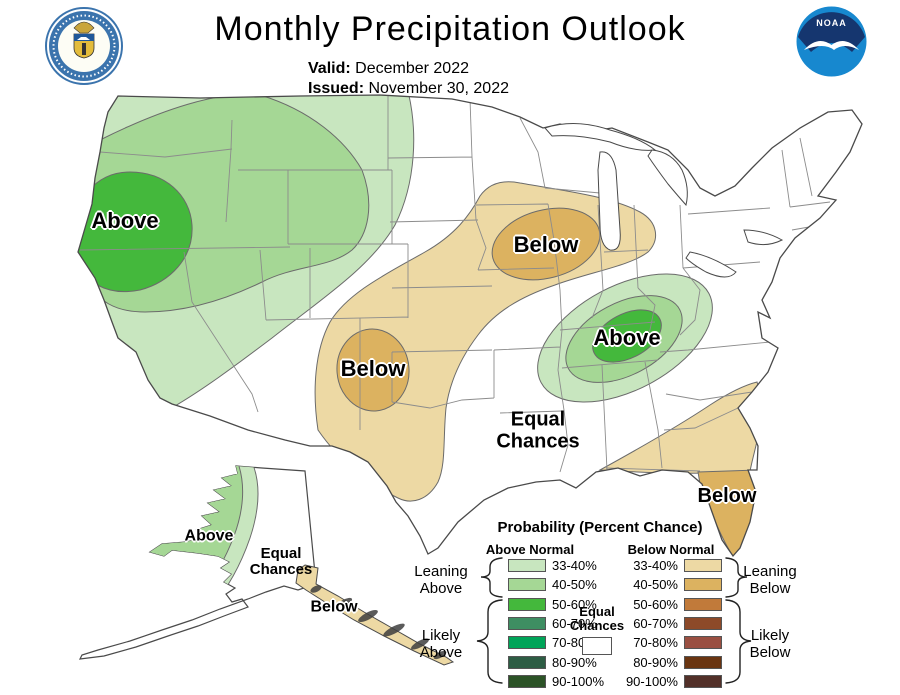 The image size is (900, 695). What do you see at coordinates (125, 221) in the screenshot?
I see `map-label-west-above: Above` at bounding box center [125, 221].